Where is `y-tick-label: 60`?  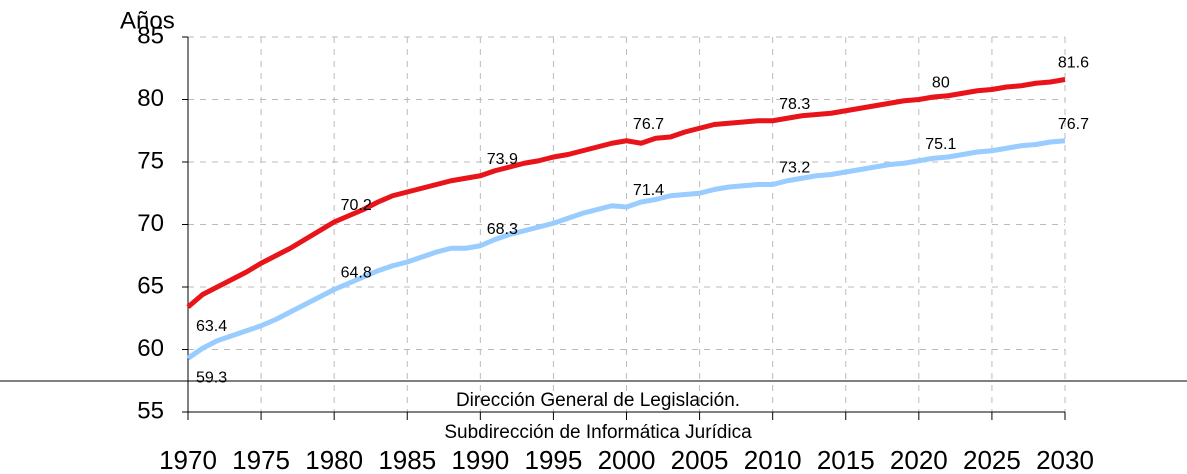
y-tick-label: 60 is located at coordinates (150, 348).